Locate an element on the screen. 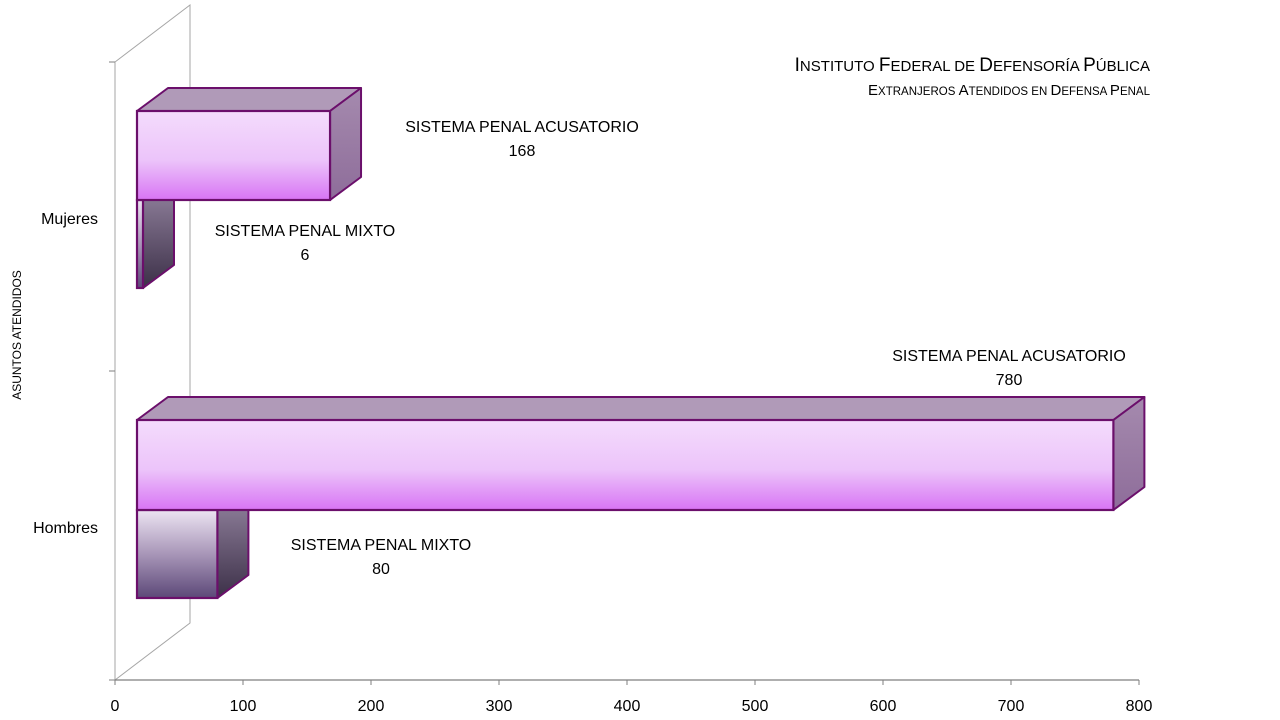  bar-hombres-acusatorio is located at coordinates (640, 454).